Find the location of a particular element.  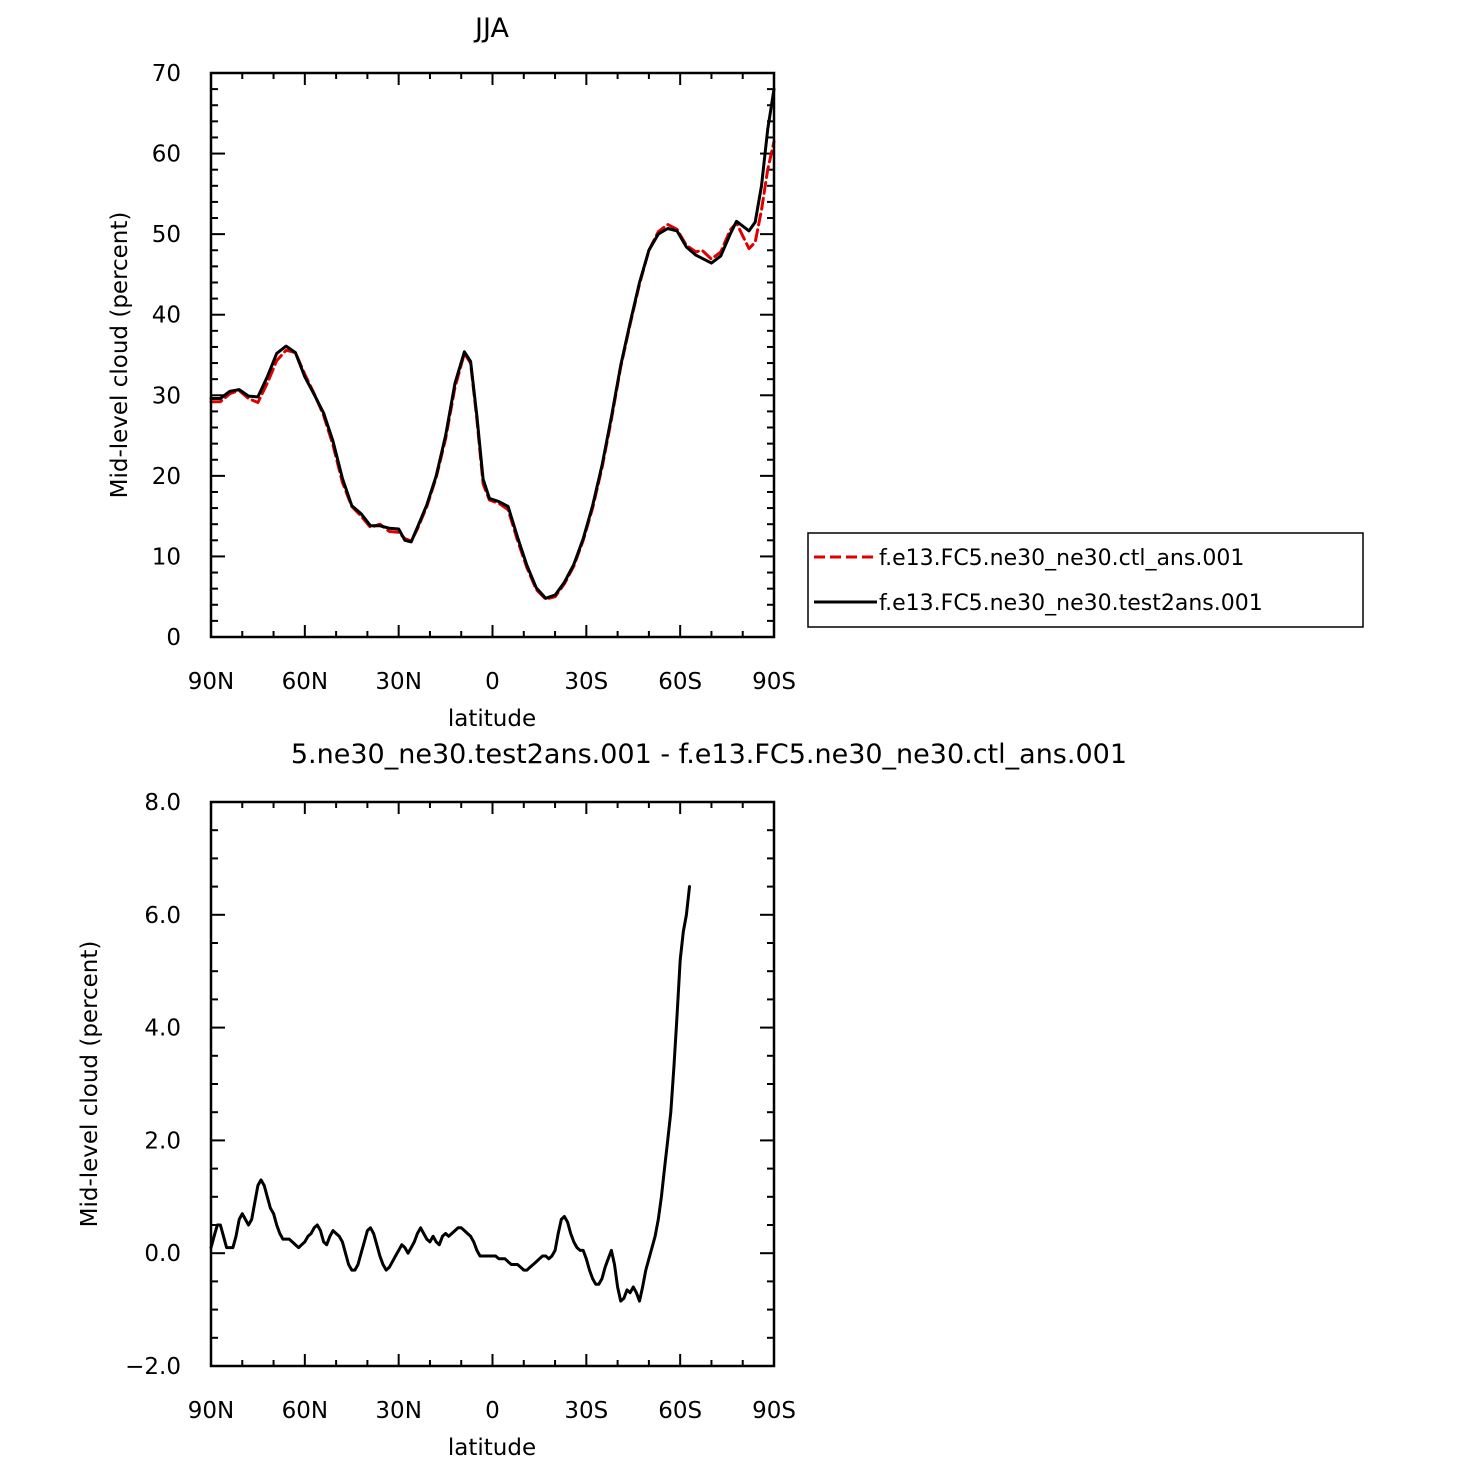

series-line-ctl is located at coordinates (492, 370).